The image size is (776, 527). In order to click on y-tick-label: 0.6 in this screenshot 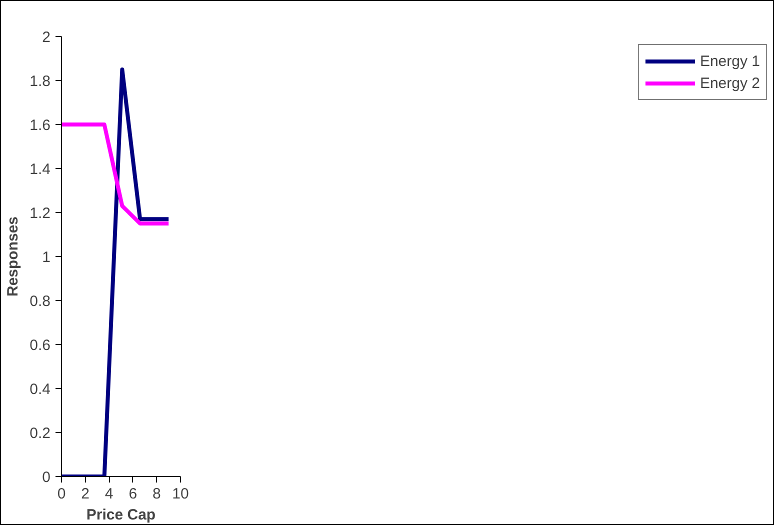, I will do `click(40, 345)`.